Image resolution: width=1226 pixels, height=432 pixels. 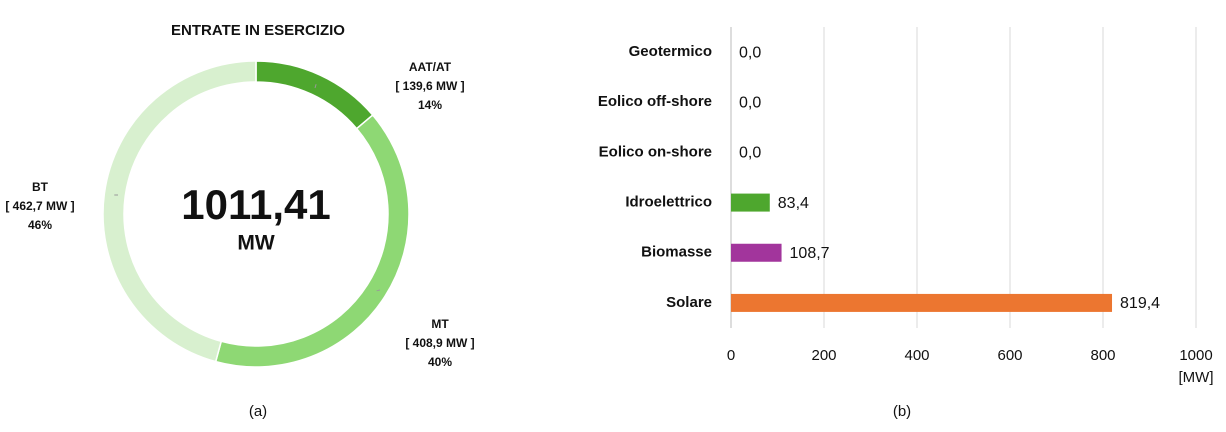 What do you see at coordinates (255, 243) in the screenshot?
I see `donut-center-unit: MW` at bounding box center [255, 243].